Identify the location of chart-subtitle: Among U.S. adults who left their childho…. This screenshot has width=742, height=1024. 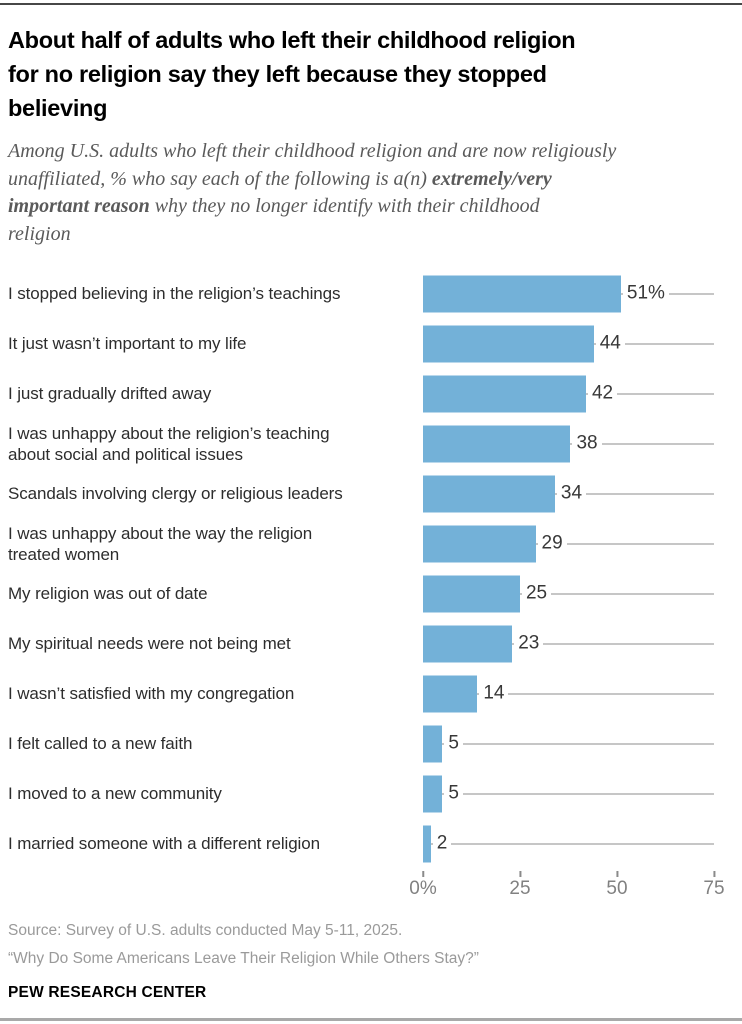
(371, 193).